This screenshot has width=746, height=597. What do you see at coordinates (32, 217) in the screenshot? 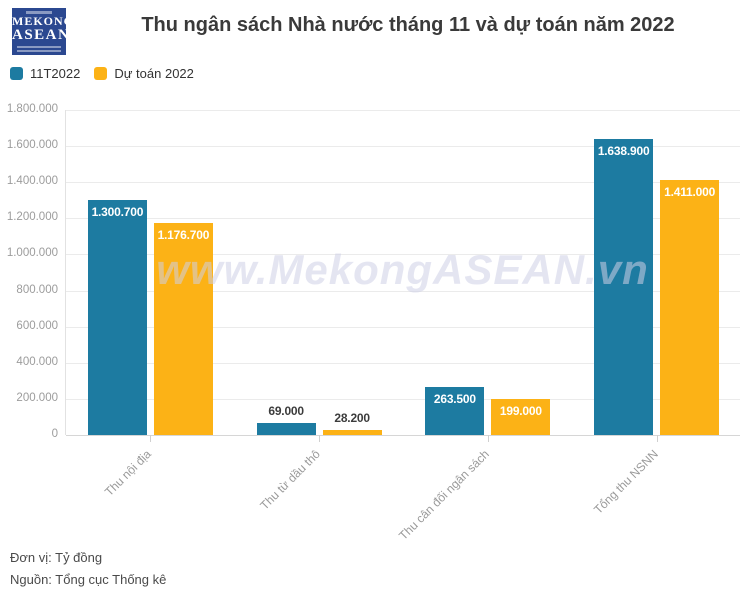
I see `y-axis-tick-label: 1.200.000` at bounding box center [32, 217].